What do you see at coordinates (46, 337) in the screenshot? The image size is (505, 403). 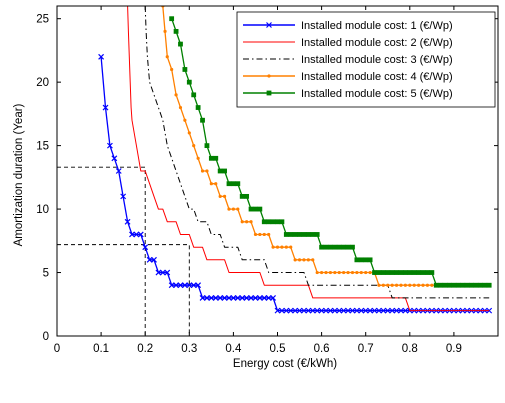 I see `y-tick-label: 0` at bounding box center [46, 337].